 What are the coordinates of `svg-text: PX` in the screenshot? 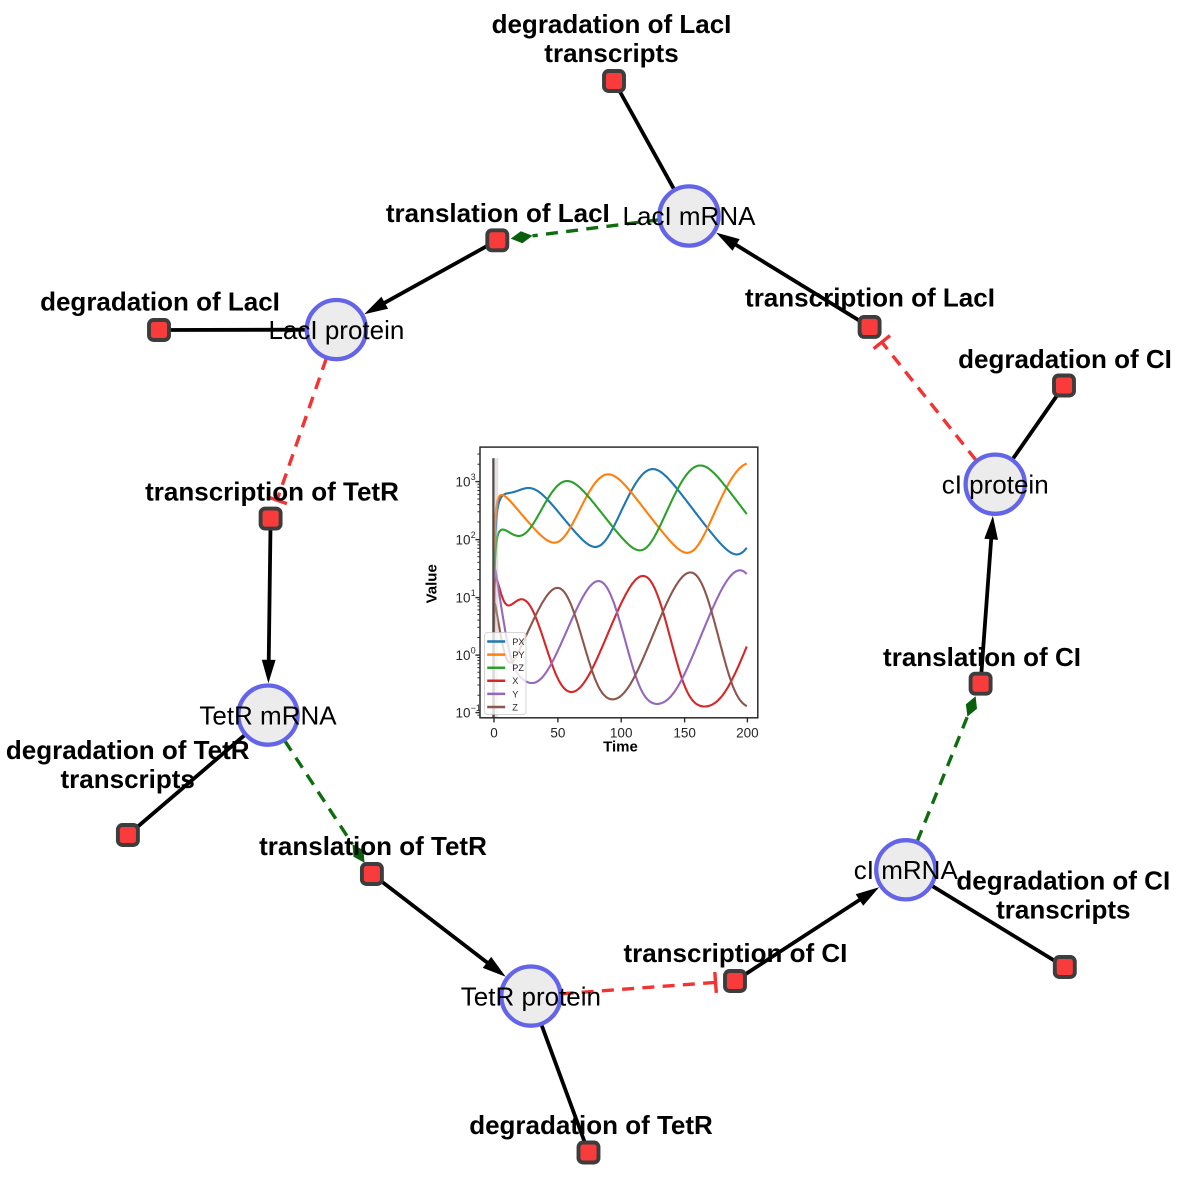 It's located at (518, 642).